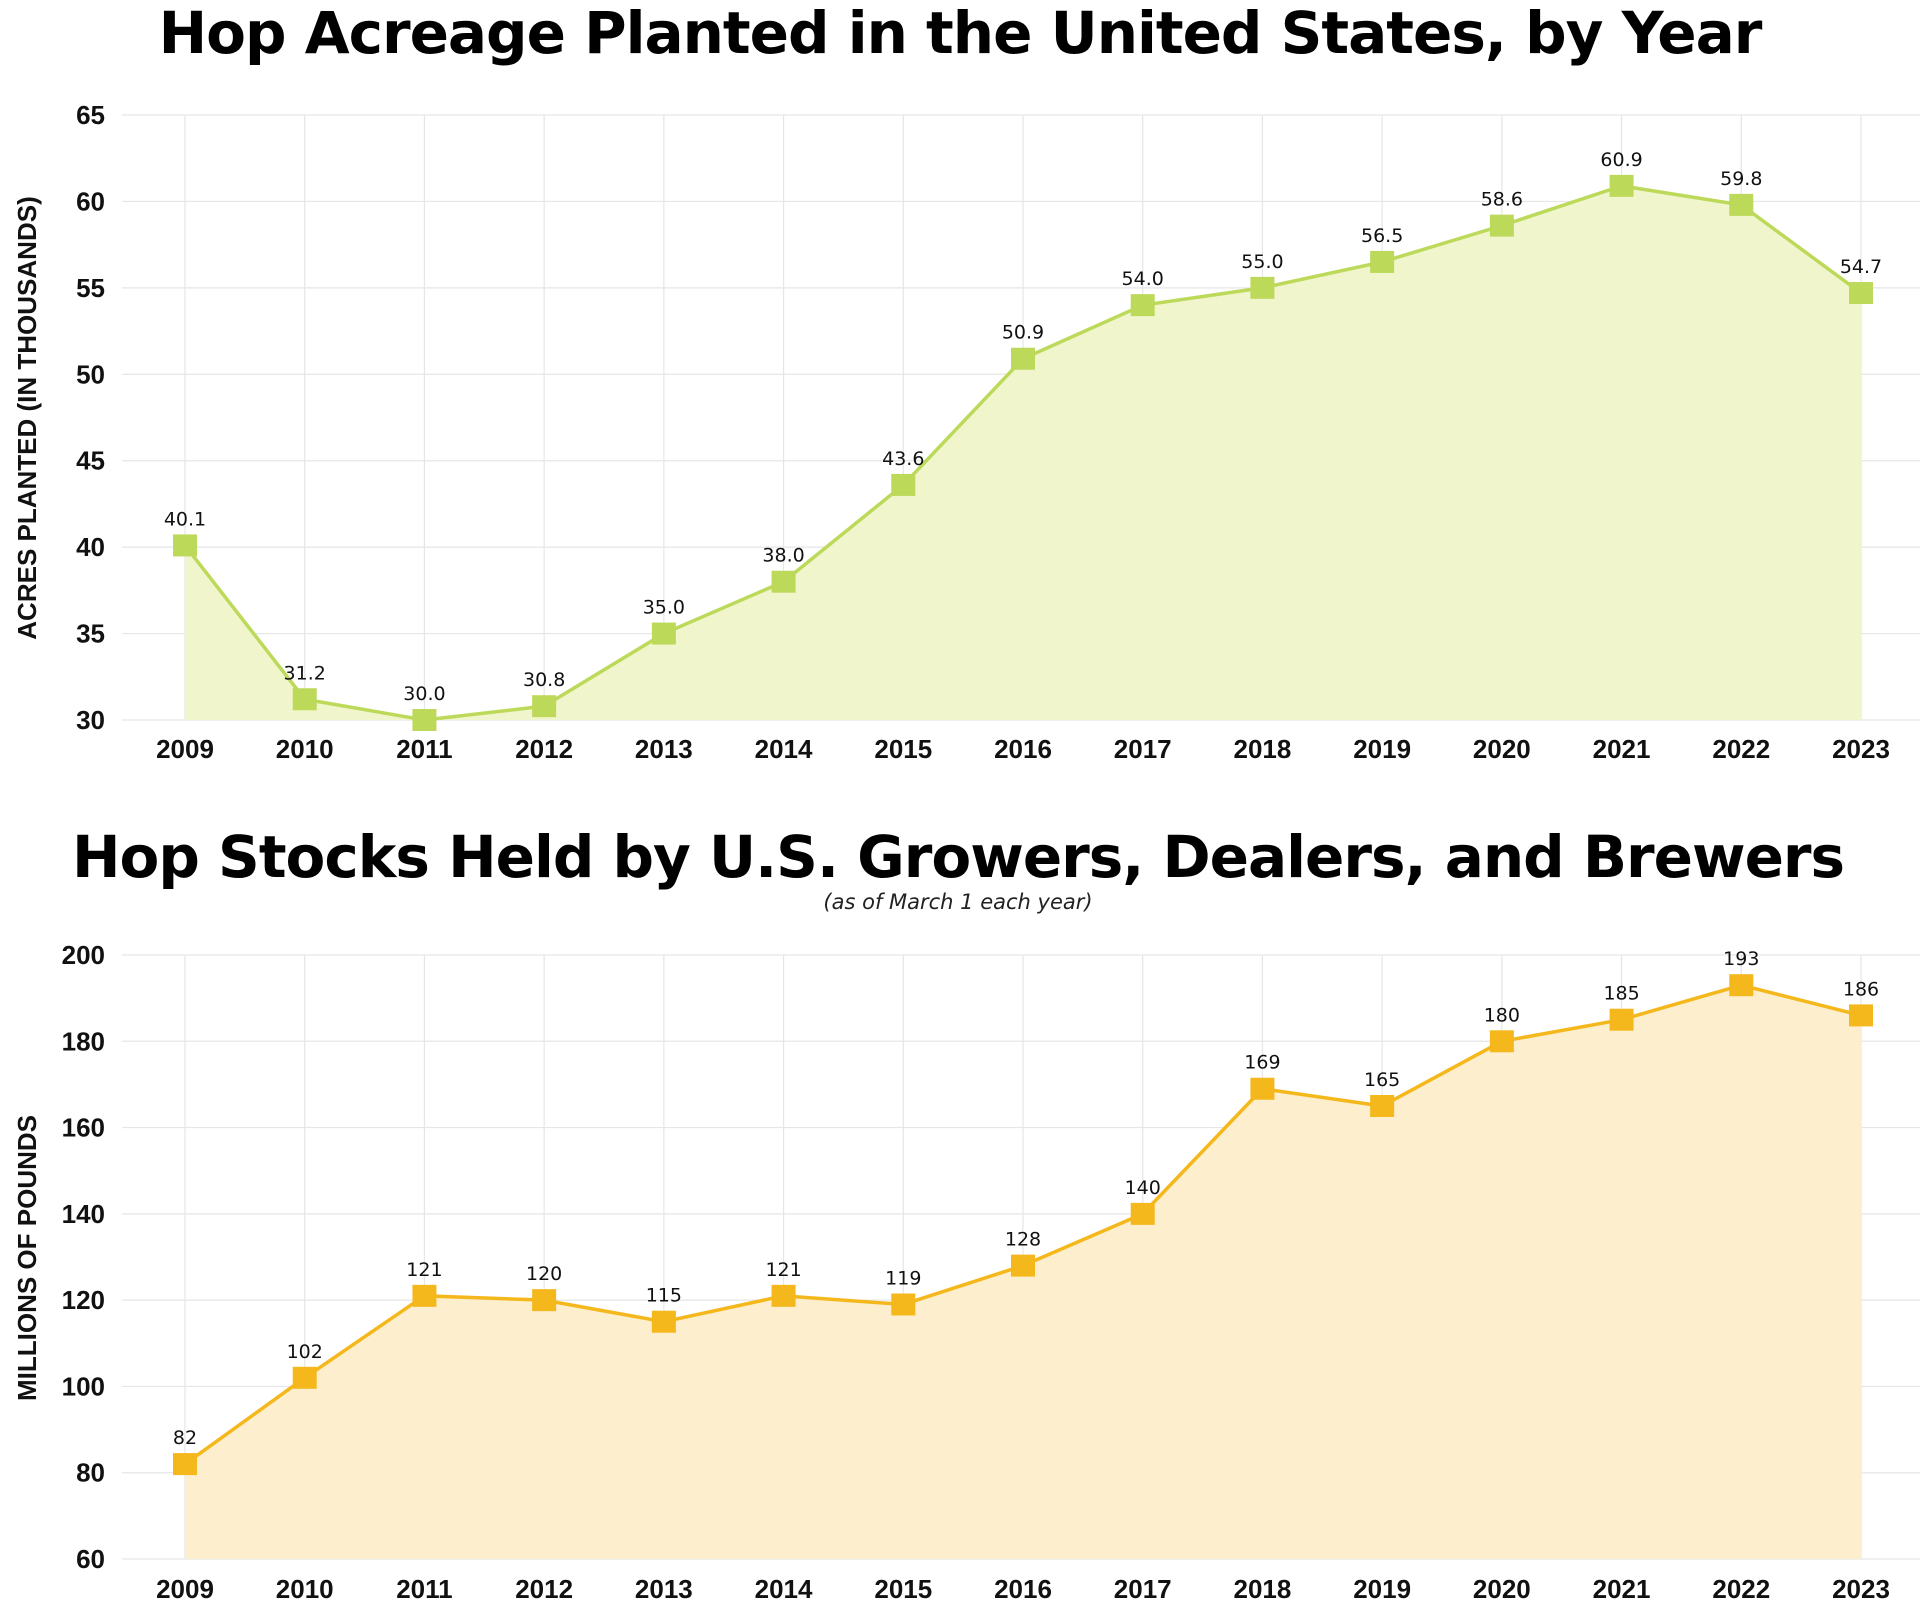  What do you see at coordinates (1502, 200) in the screenshot?
I see `data-label: 58.6` at bounding box center [1502, 200].